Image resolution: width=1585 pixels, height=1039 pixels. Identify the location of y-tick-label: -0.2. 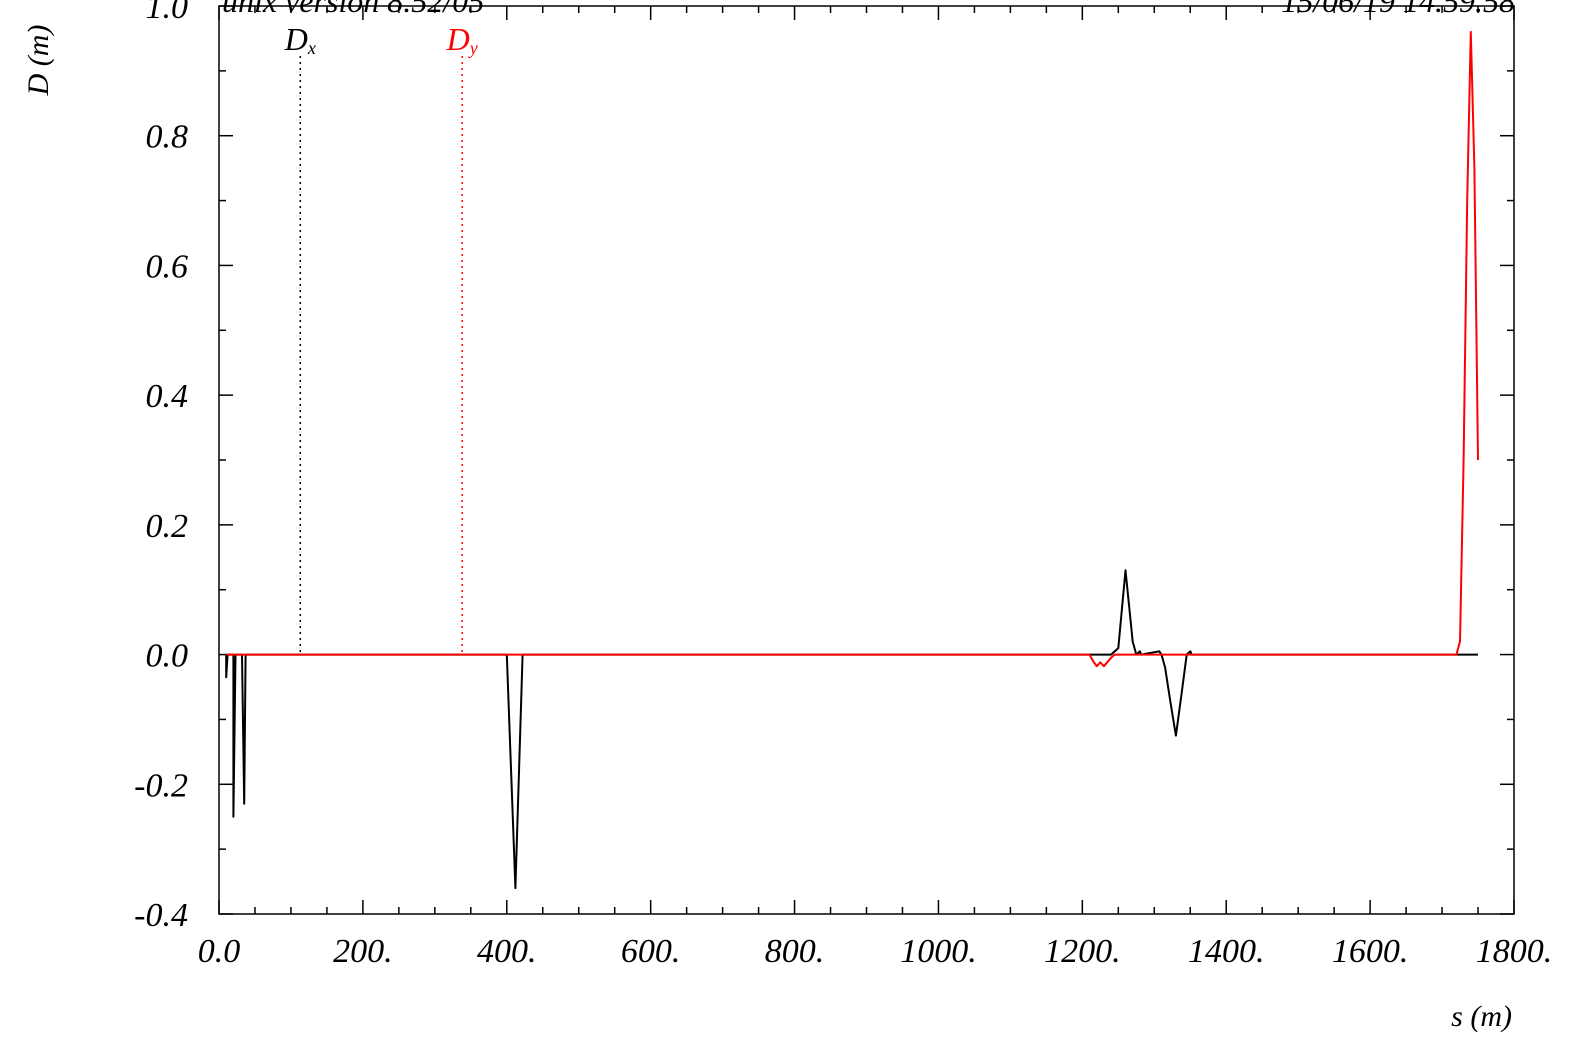
(161, 785).